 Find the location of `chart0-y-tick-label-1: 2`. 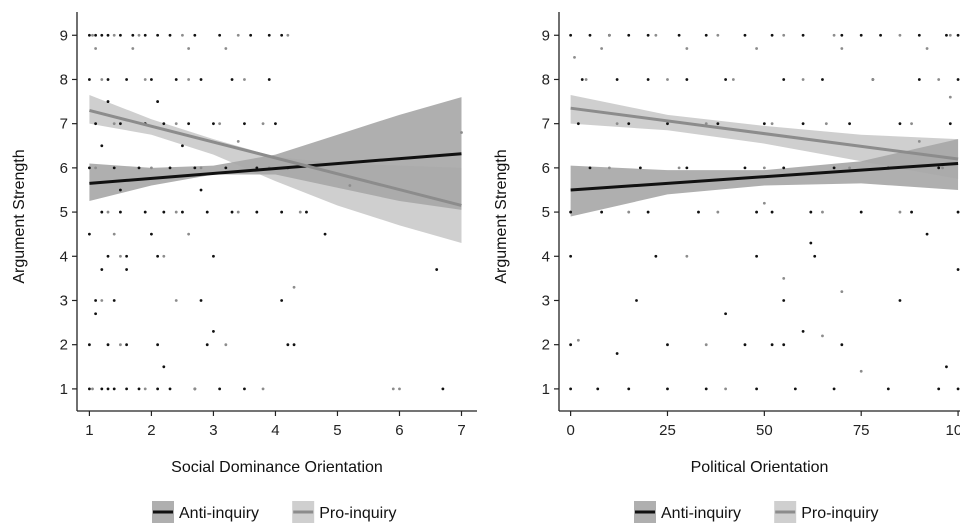

chart0-y-tick-label-1: 2 is located at coordinates (64, 345).